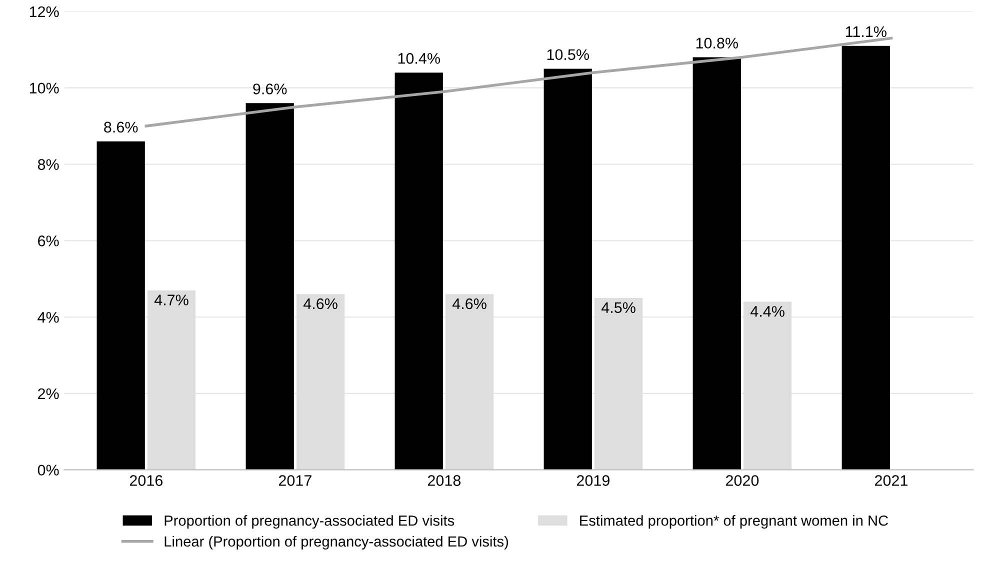  Describe the element at coordinates (419, 58) in the screenshot. I see `data-label: 10.4%` at that location.